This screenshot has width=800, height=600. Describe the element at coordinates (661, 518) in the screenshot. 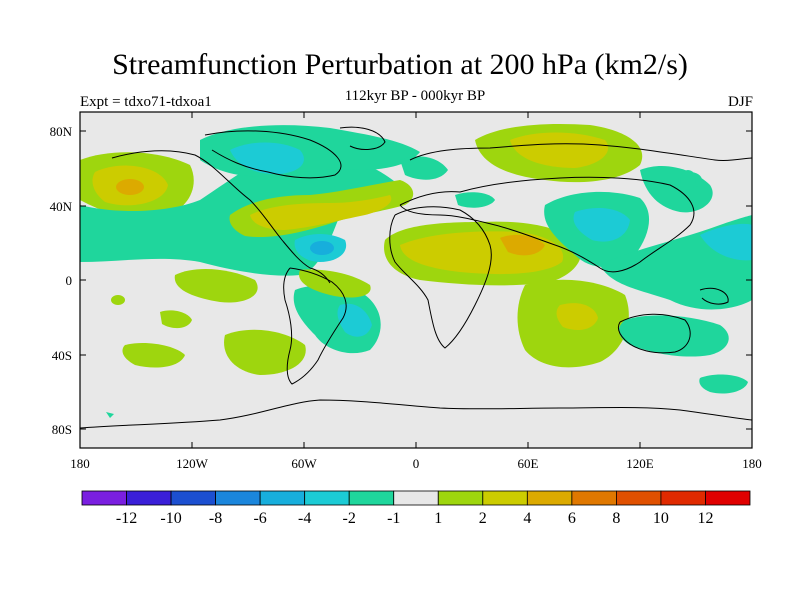

I see `colorbar-label: 10` at that location.